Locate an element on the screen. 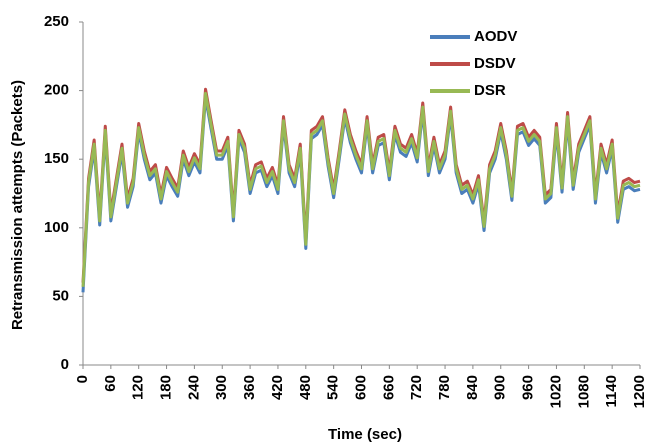 The width and height of the screenshot is (649, 443). x-tick-label: 1200 is located at coordinates (639, 391).